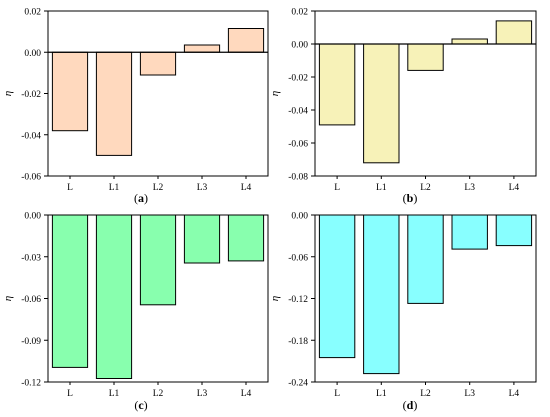  What do you see at coordinates (31, 342) in the screenshot?
I see `y-tick-label: -0.09` at bounding box center [31, 342].